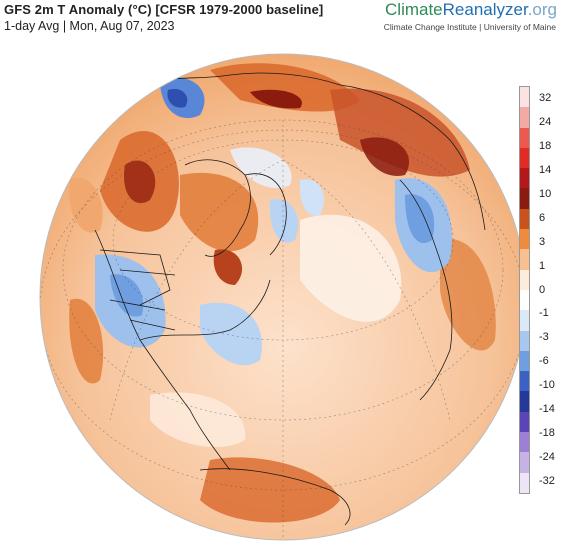  What do you see at coordinates (545, 145) in the screenshot?
I see `legend-tick-label: 18` at bounding box center [545, 145].